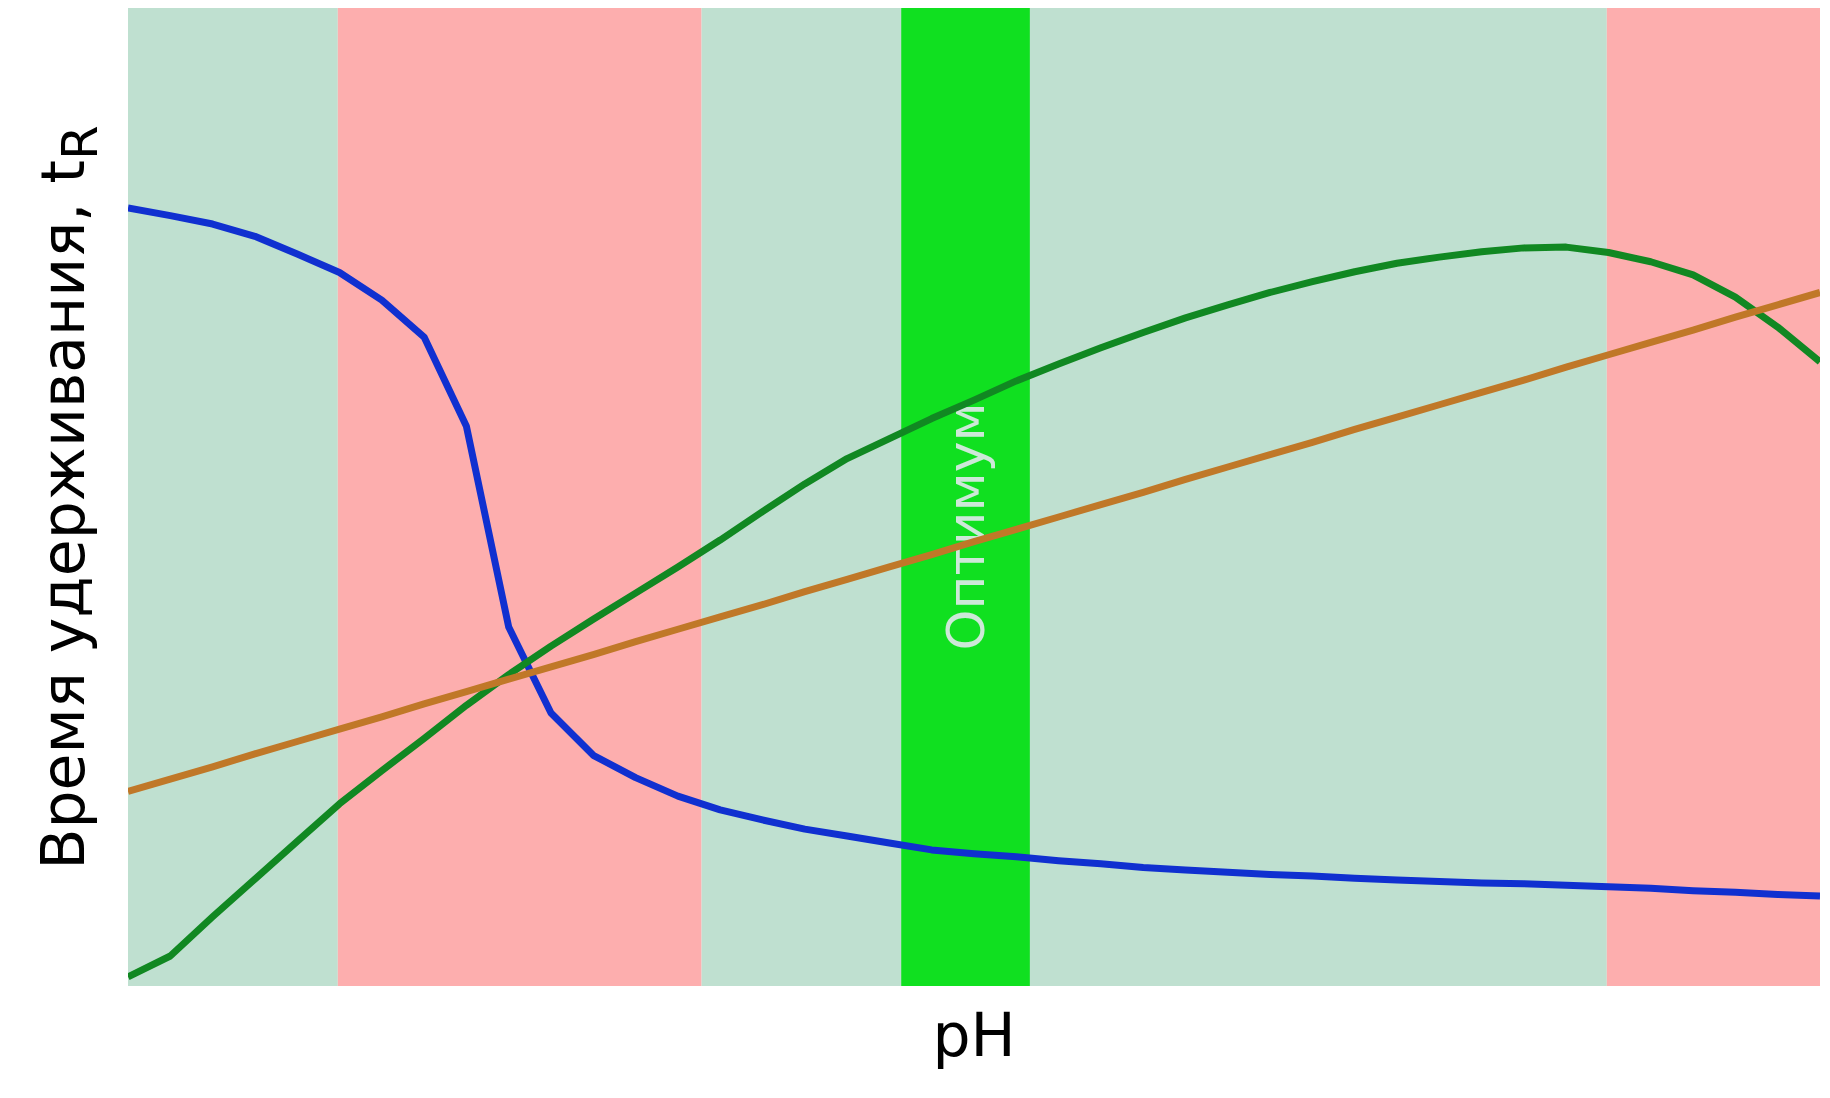  What do you see at coordinates (965, 526) in the screenshot?
I see `annotation: Оптимум` at bounding box center [965, 526].